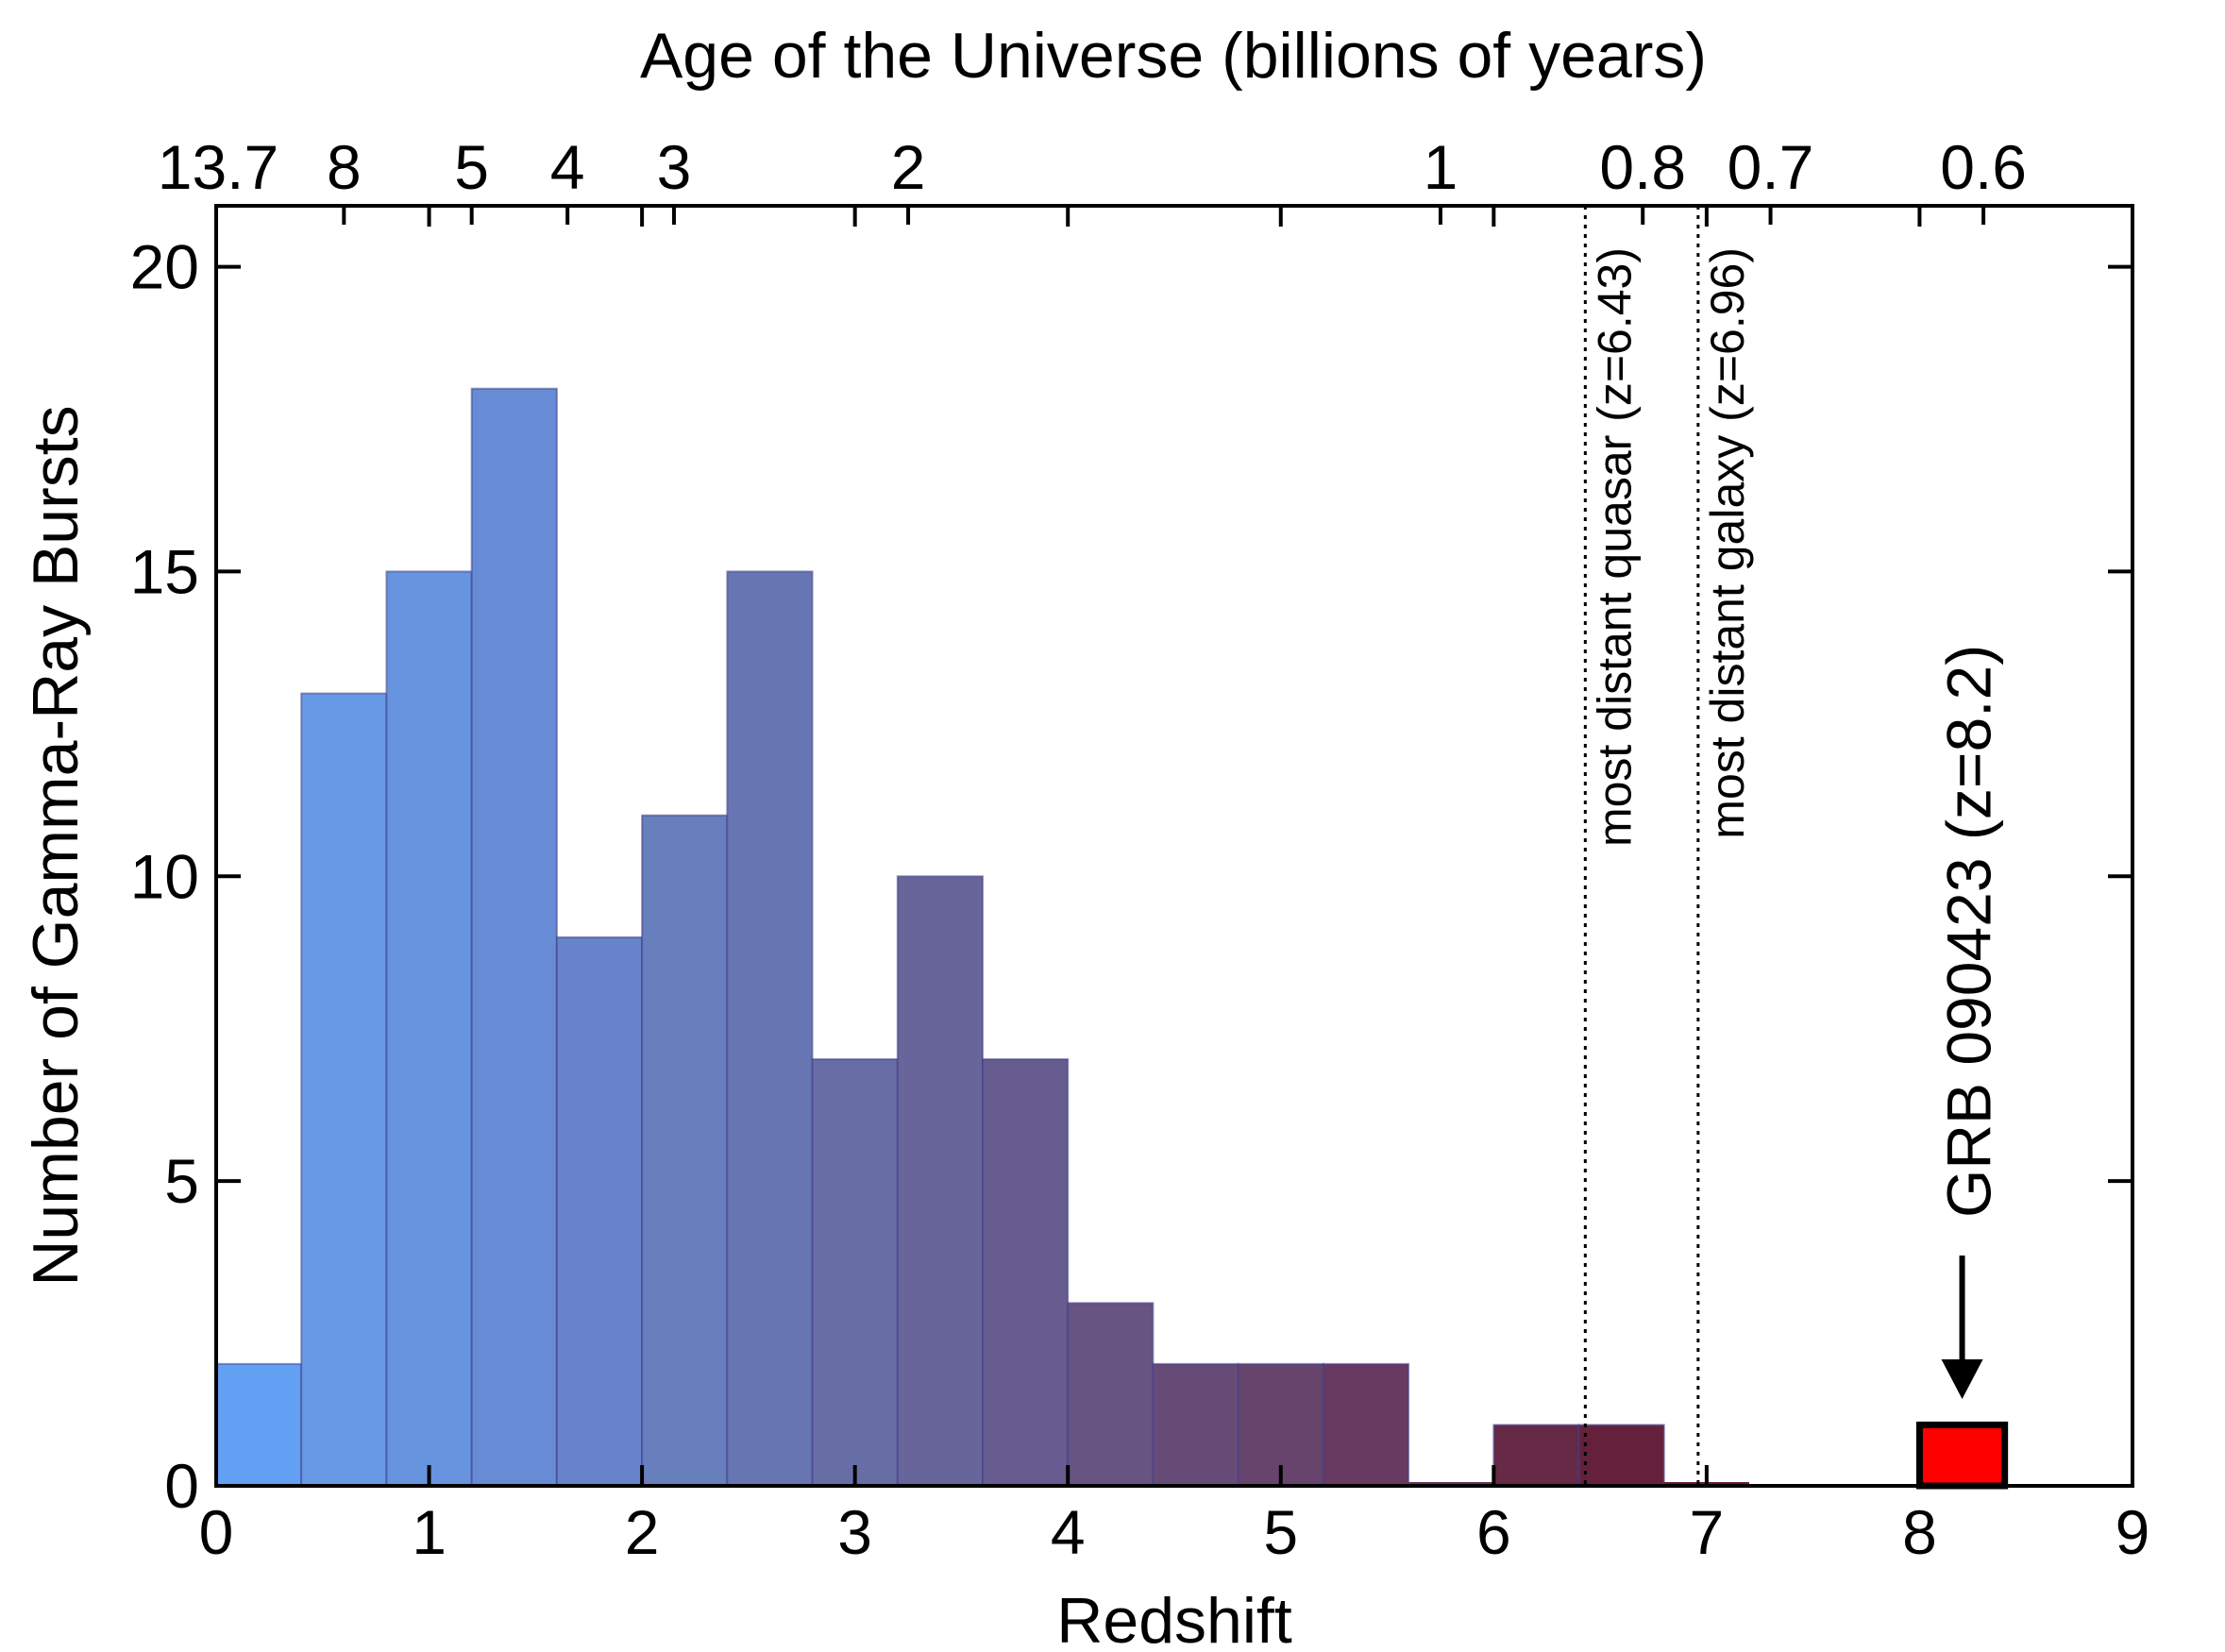 The width and height of the screenshot is (2225, 1652). I want to click on x-tick-label: 9, so click(2132, 1532).